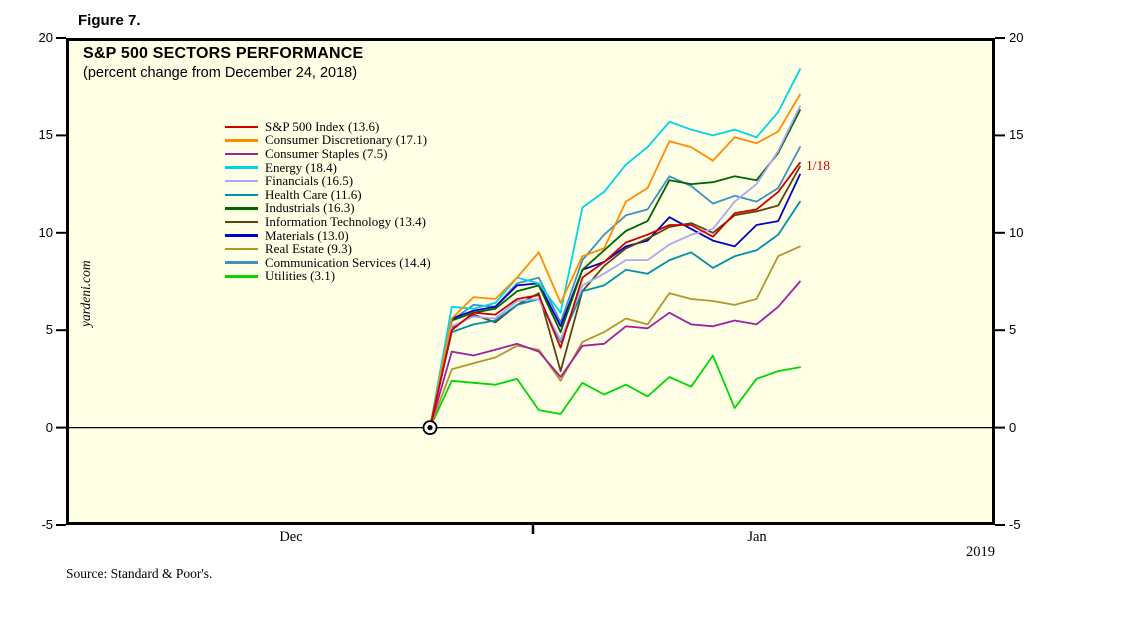  Describe the element at coordinates (310, 208) in the screenshot. I see `legend-label: Industrials (16.3)` at that location.